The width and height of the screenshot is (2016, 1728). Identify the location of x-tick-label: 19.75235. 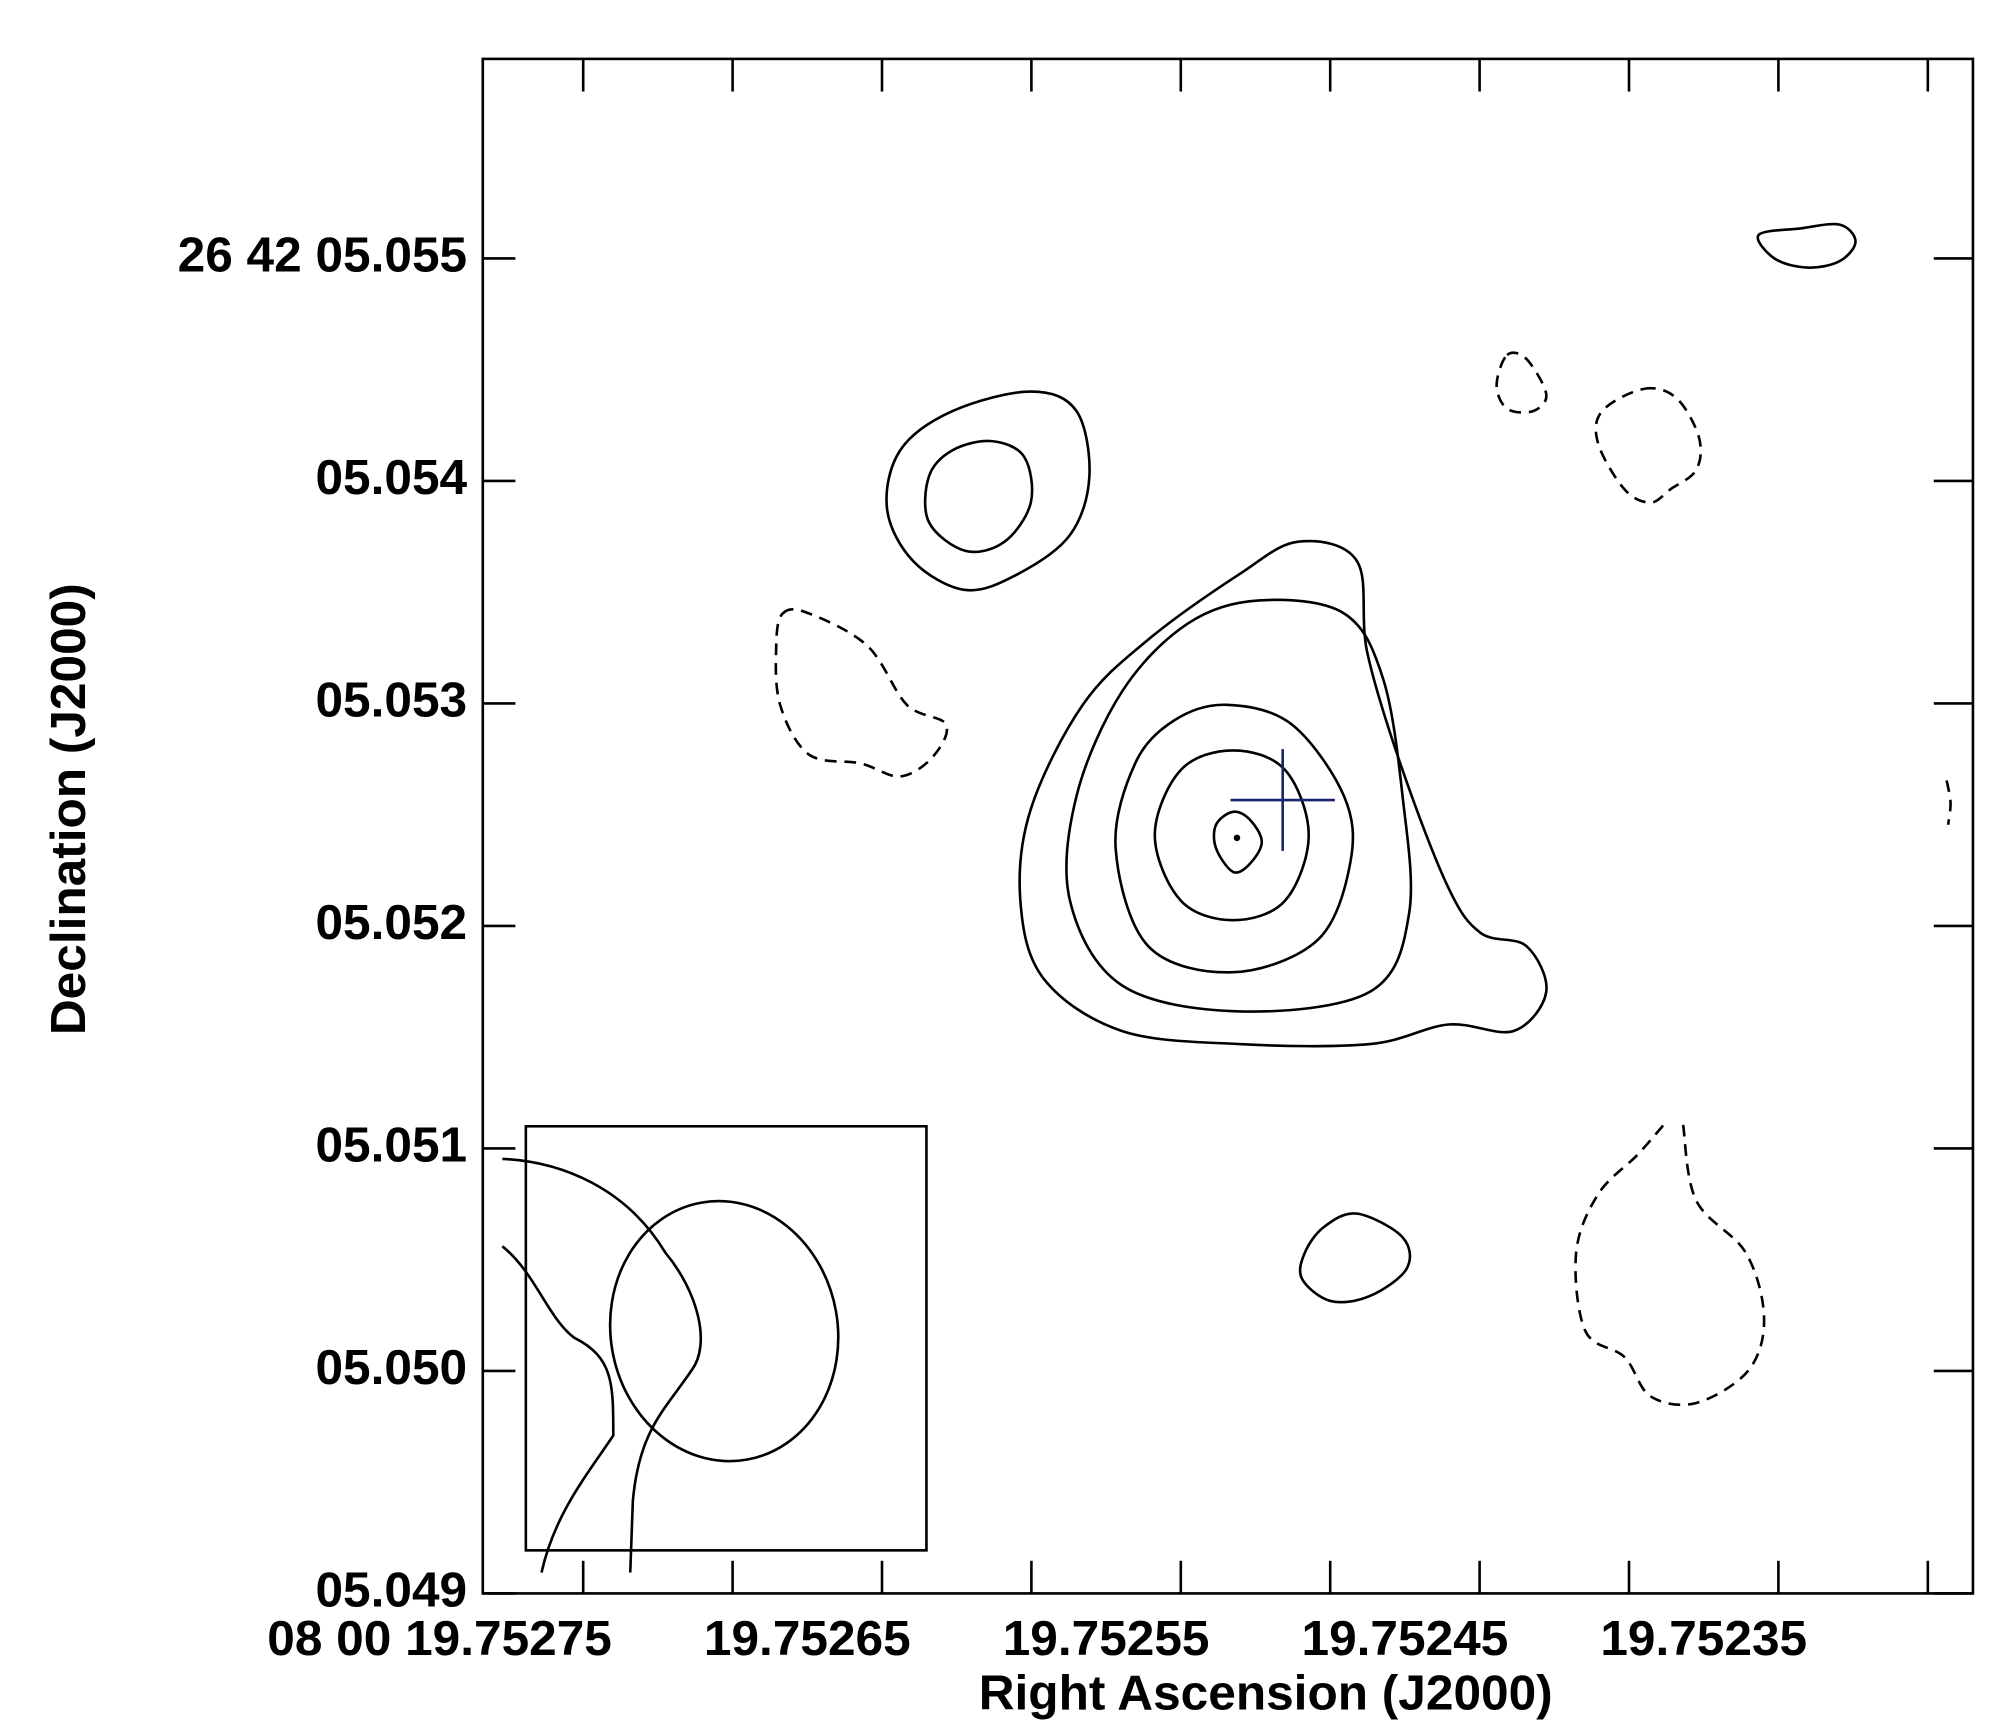
(1703, 1638).